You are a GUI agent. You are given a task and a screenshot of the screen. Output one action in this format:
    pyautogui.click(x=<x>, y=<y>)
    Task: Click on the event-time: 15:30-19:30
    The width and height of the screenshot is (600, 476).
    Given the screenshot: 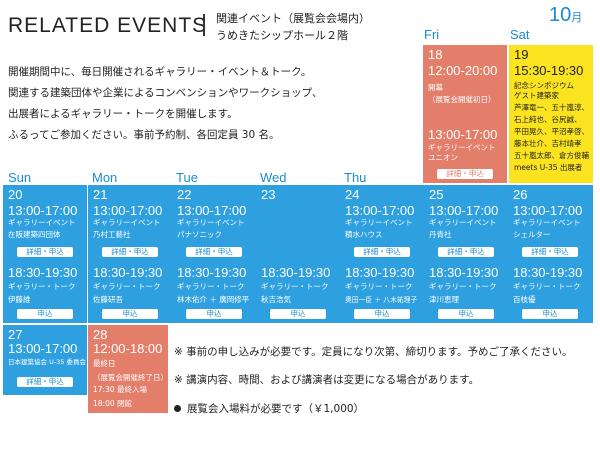 What is the action you would take?
    pyautogui.click(x=549, y=70)
    